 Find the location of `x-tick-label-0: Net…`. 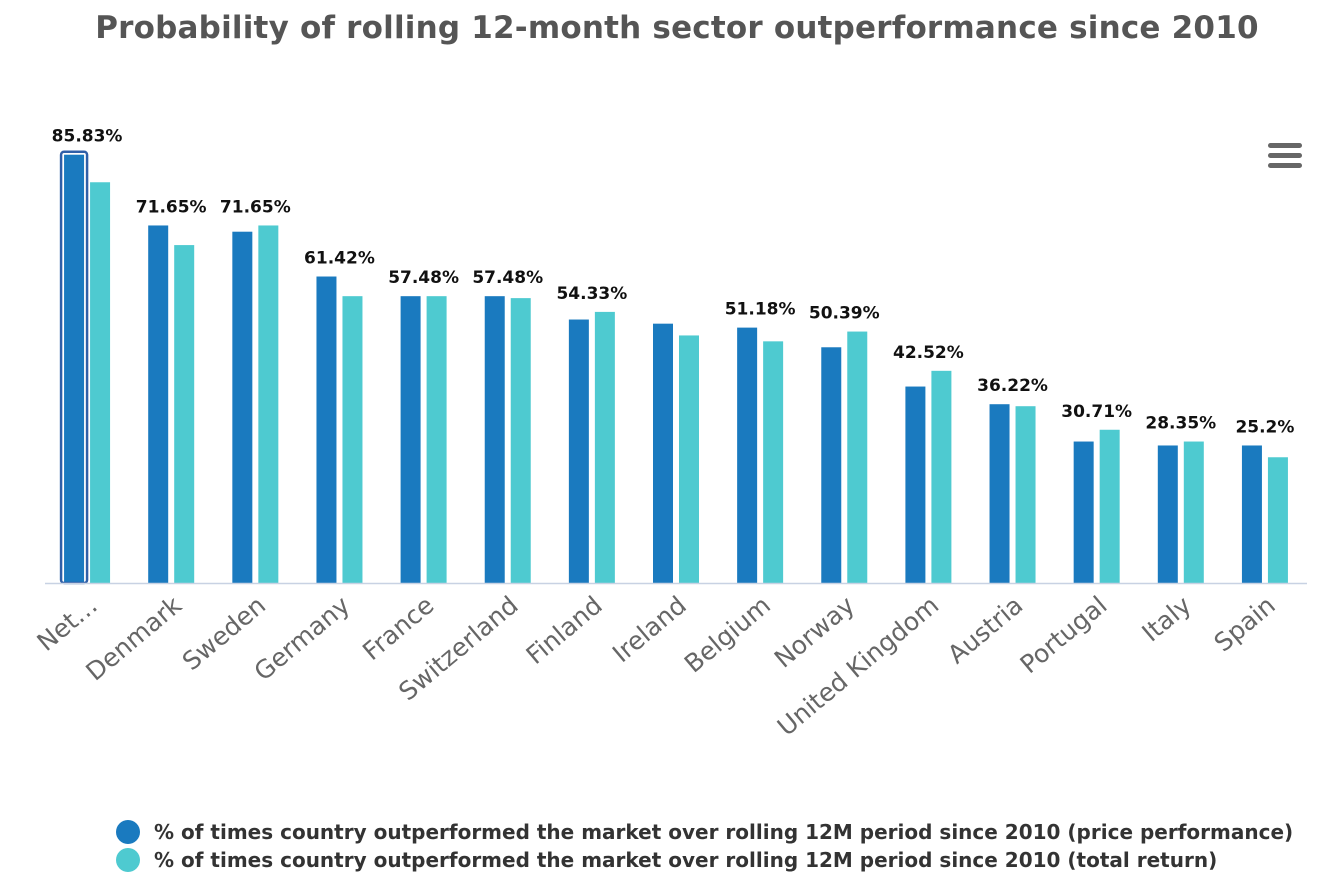

x-tick-label-0: Net… is located at coordinates (67, 623).